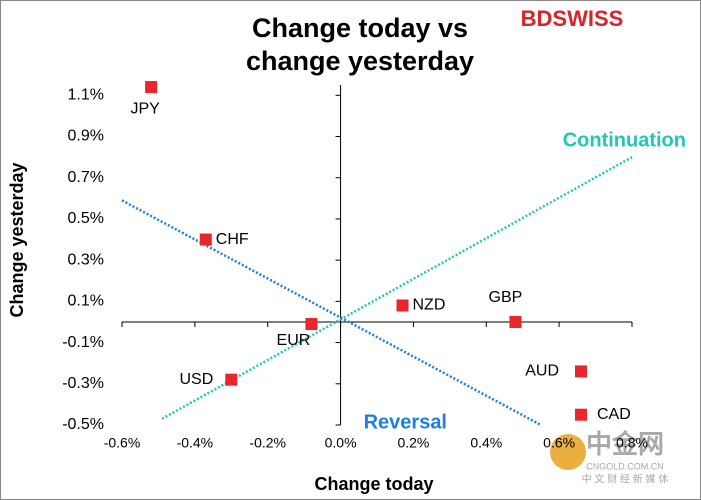 The width and height of the screenshot is (701, 500). I want to click on y-tick-label: 0.3%, so click(86, 259).